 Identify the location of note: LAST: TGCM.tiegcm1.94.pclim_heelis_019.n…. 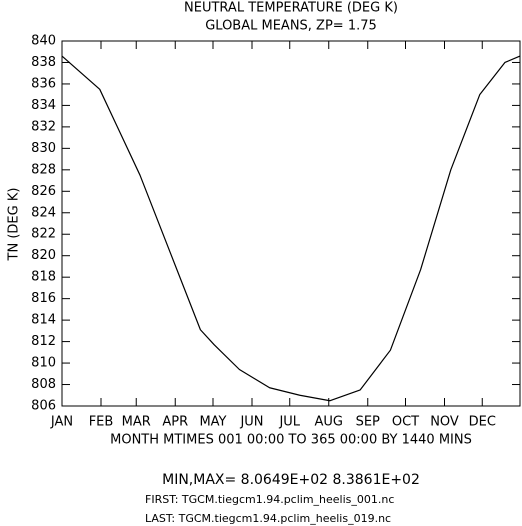
(268, 518).